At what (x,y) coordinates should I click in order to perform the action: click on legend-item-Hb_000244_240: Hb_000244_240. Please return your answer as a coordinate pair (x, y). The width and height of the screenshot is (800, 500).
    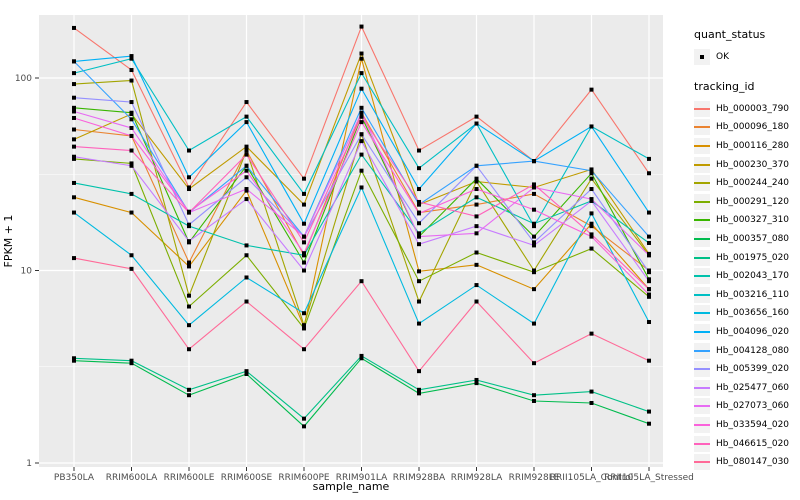
    Looking at the image, I should click on (747, 183).